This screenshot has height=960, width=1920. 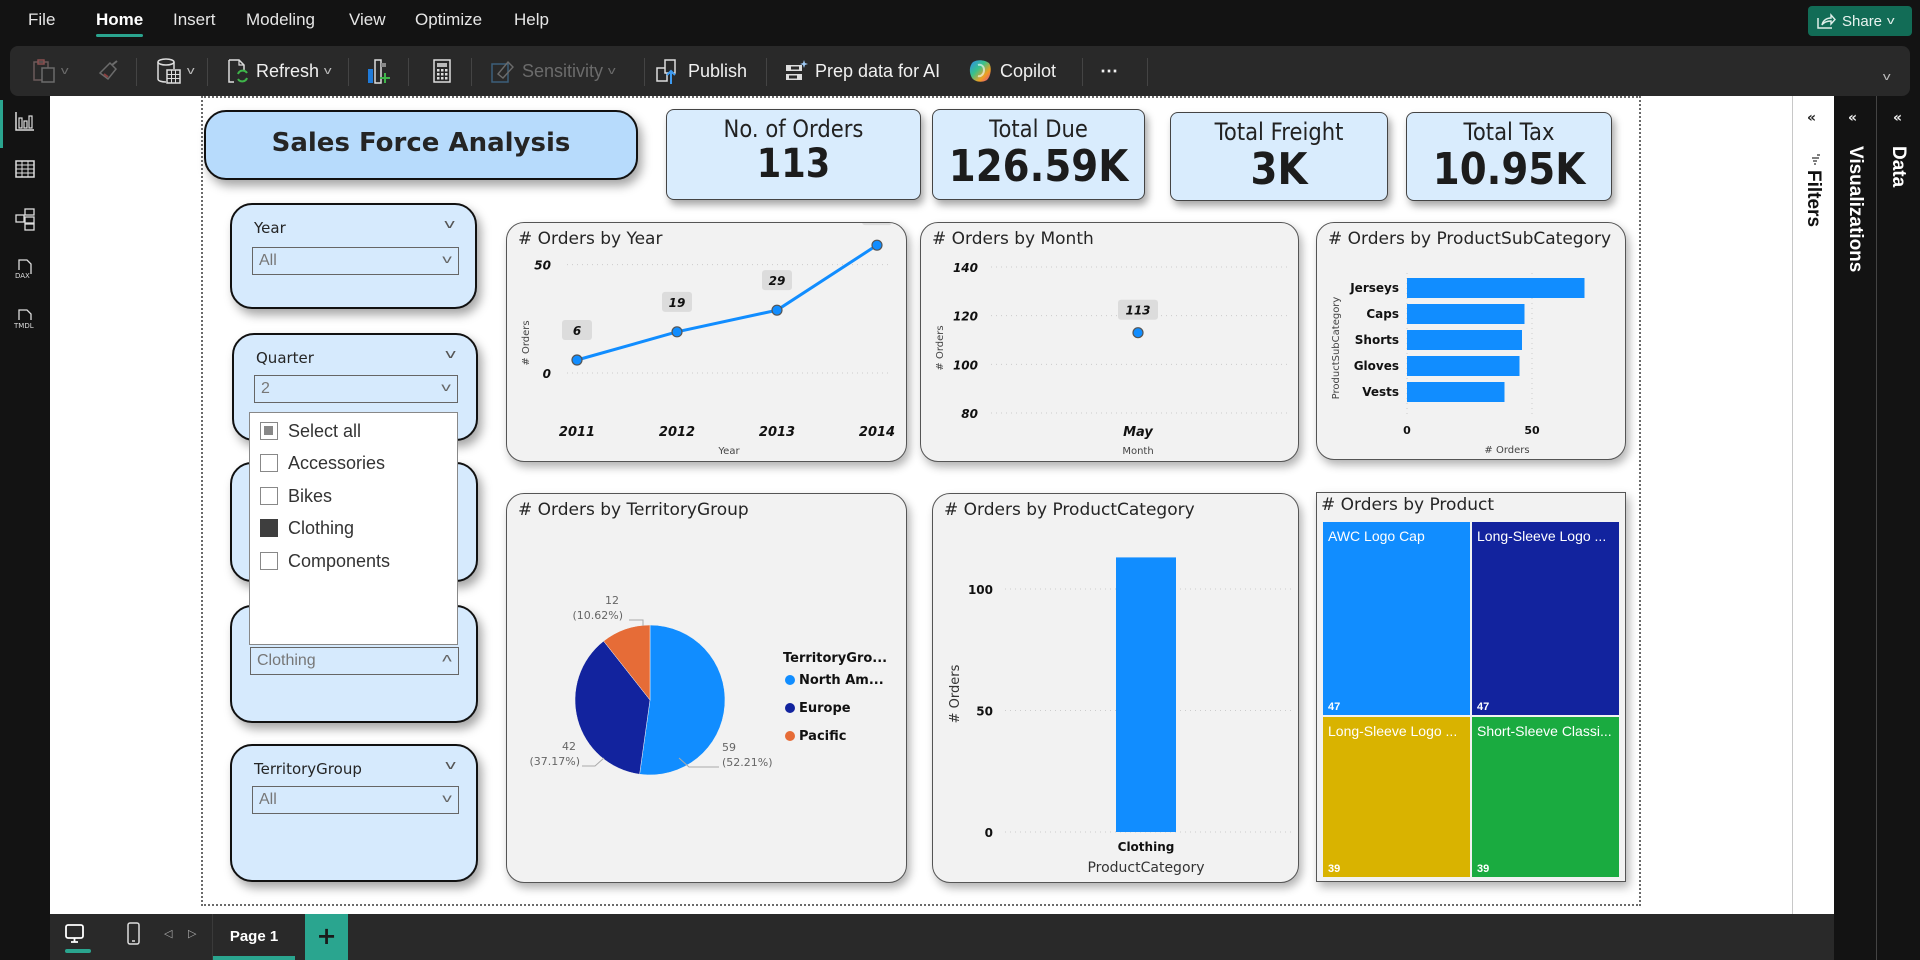 I want to click on dax-query-view-button: DAX, so click(x=25, y=269).